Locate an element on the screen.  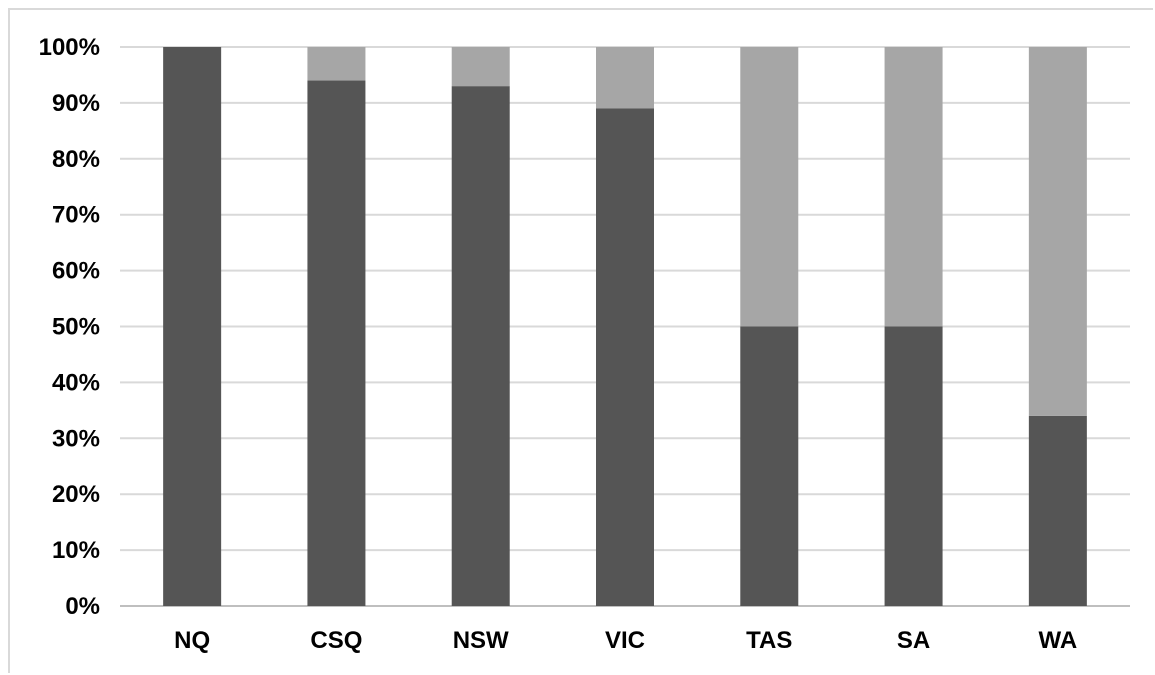
y-tick-label: 70% is located at coordinates (76, 215).